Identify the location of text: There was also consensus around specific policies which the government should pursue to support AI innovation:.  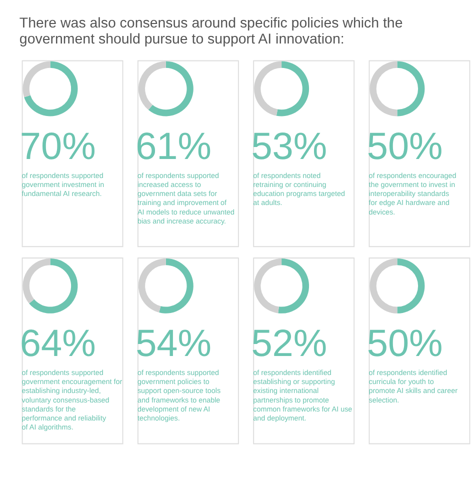
(211, 32).